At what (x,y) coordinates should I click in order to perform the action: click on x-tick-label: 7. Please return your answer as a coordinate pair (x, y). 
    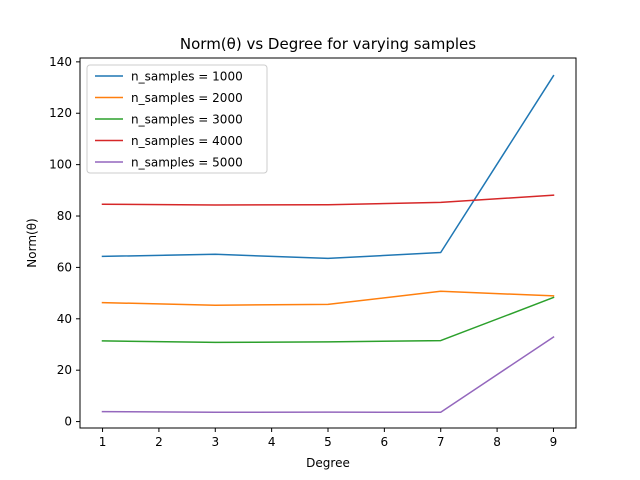
    Looking at the image, I should click on (441, 442).